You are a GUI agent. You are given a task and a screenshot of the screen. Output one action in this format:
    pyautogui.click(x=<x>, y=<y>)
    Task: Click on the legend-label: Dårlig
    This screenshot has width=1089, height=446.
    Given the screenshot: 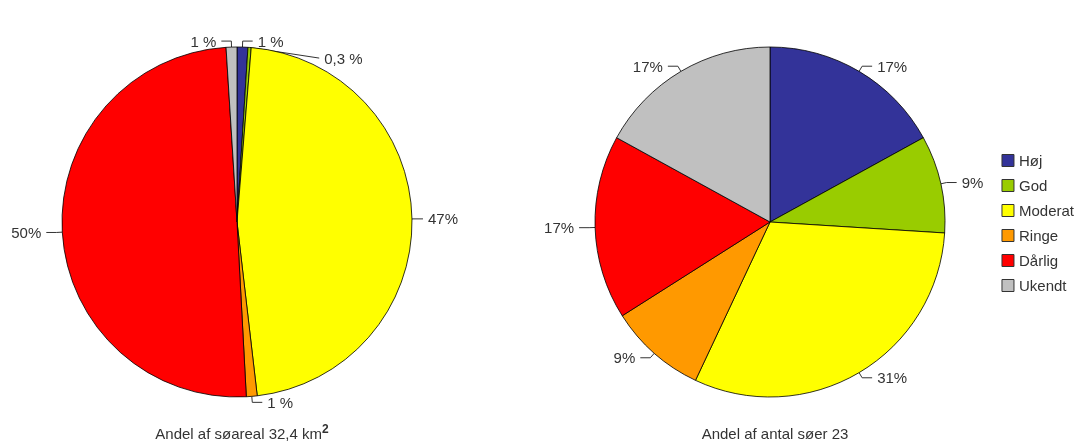 What is the action you would take?
    pyautogui.click(x=1038, y=260)
    